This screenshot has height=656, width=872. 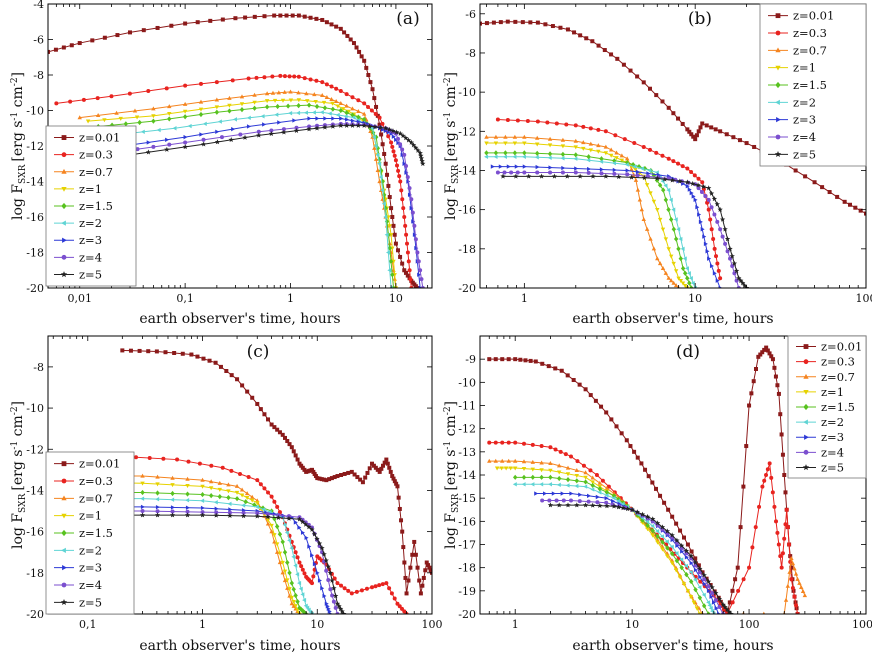 What do you see at coordinates (18, 74) in the screenshot?
I see `y-axis-title-part: ]` at bounding box center [18, 74].